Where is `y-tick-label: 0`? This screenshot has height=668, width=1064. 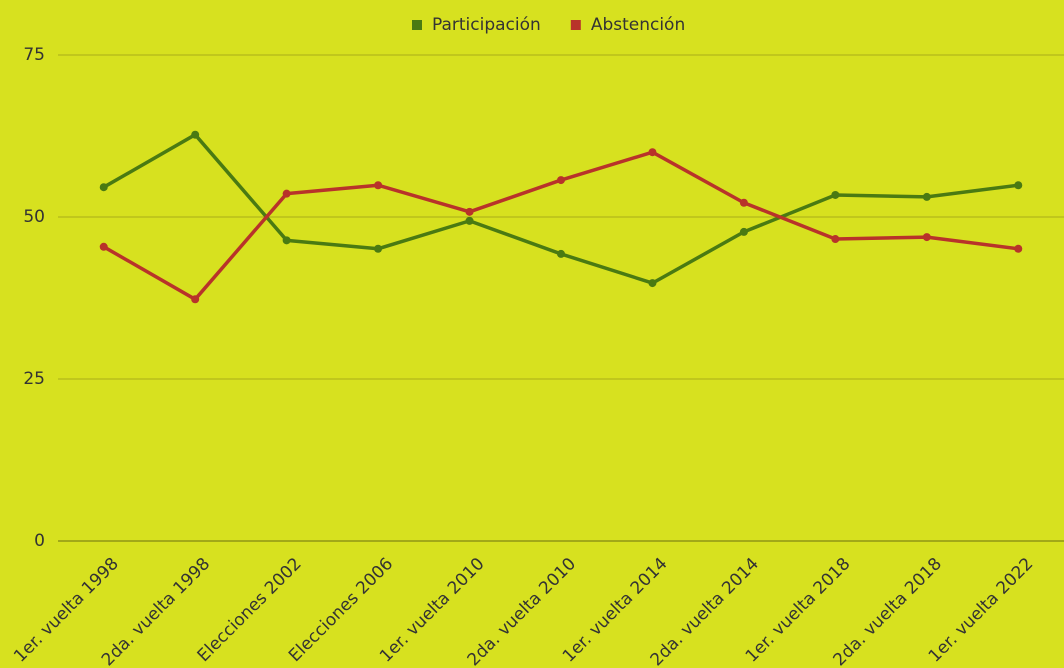
y-tick-label: 0 is located at coordinates (39, 541).